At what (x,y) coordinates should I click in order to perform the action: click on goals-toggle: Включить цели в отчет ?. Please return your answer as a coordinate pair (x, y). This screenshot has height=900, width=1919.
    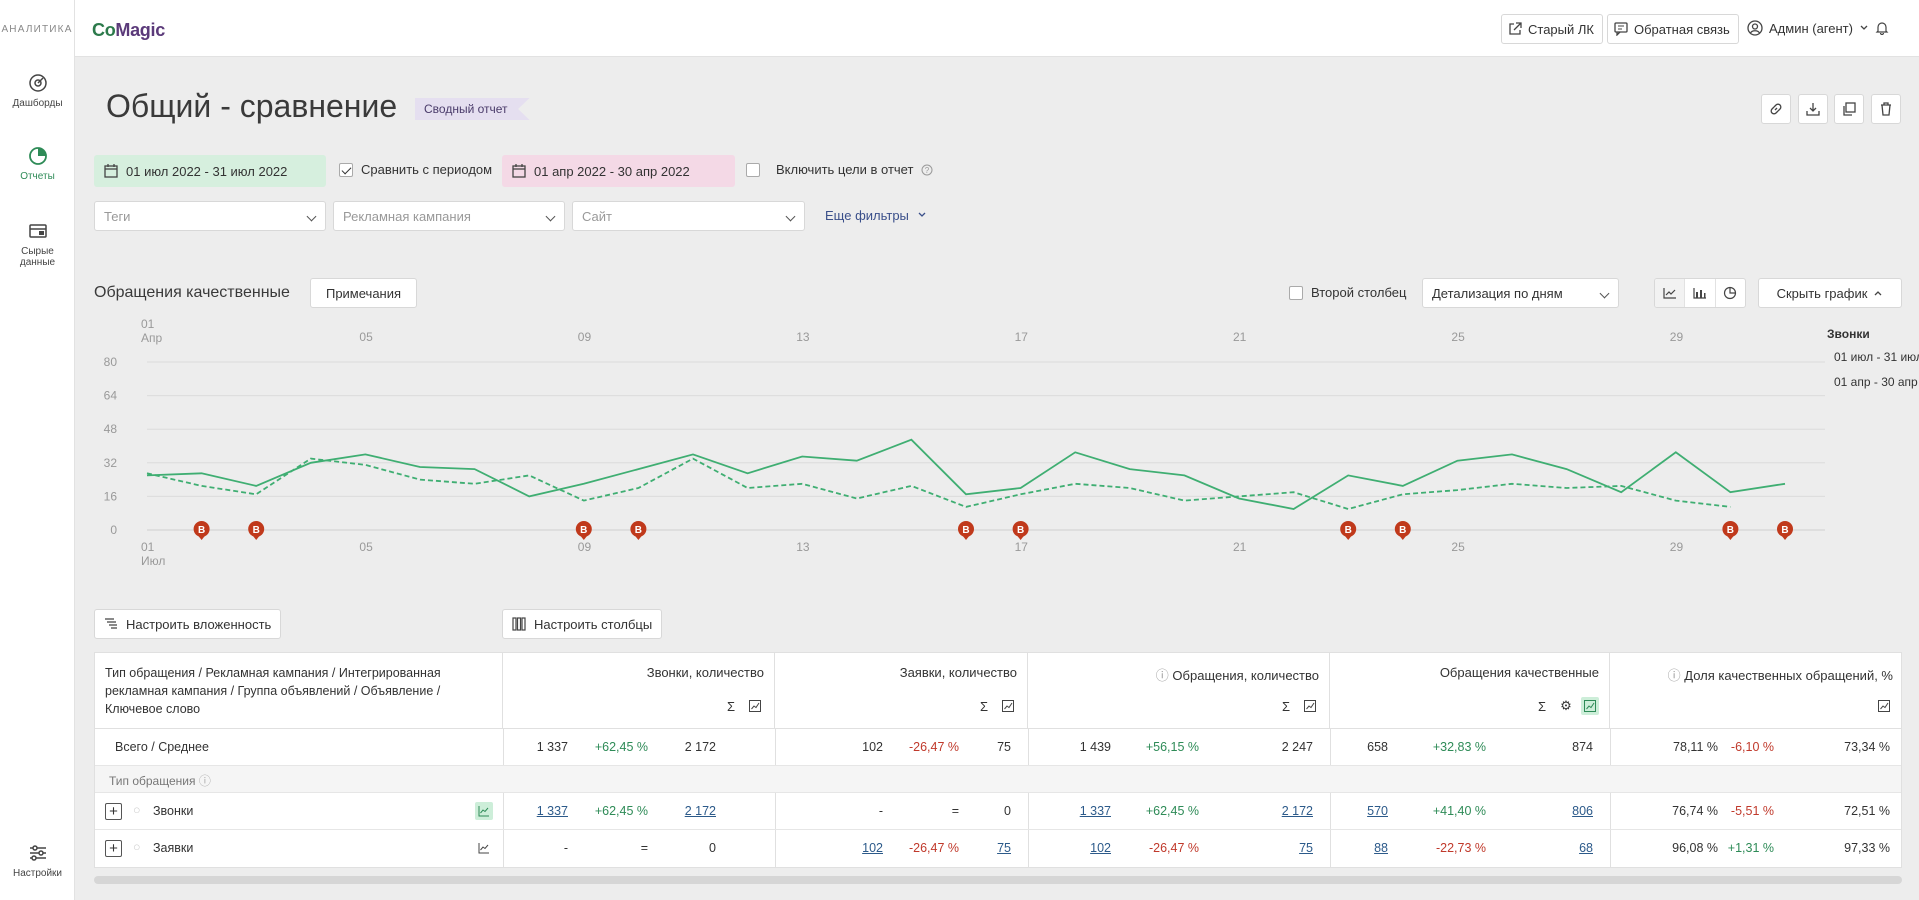
    Looking at the image, I should click on (839, 169).